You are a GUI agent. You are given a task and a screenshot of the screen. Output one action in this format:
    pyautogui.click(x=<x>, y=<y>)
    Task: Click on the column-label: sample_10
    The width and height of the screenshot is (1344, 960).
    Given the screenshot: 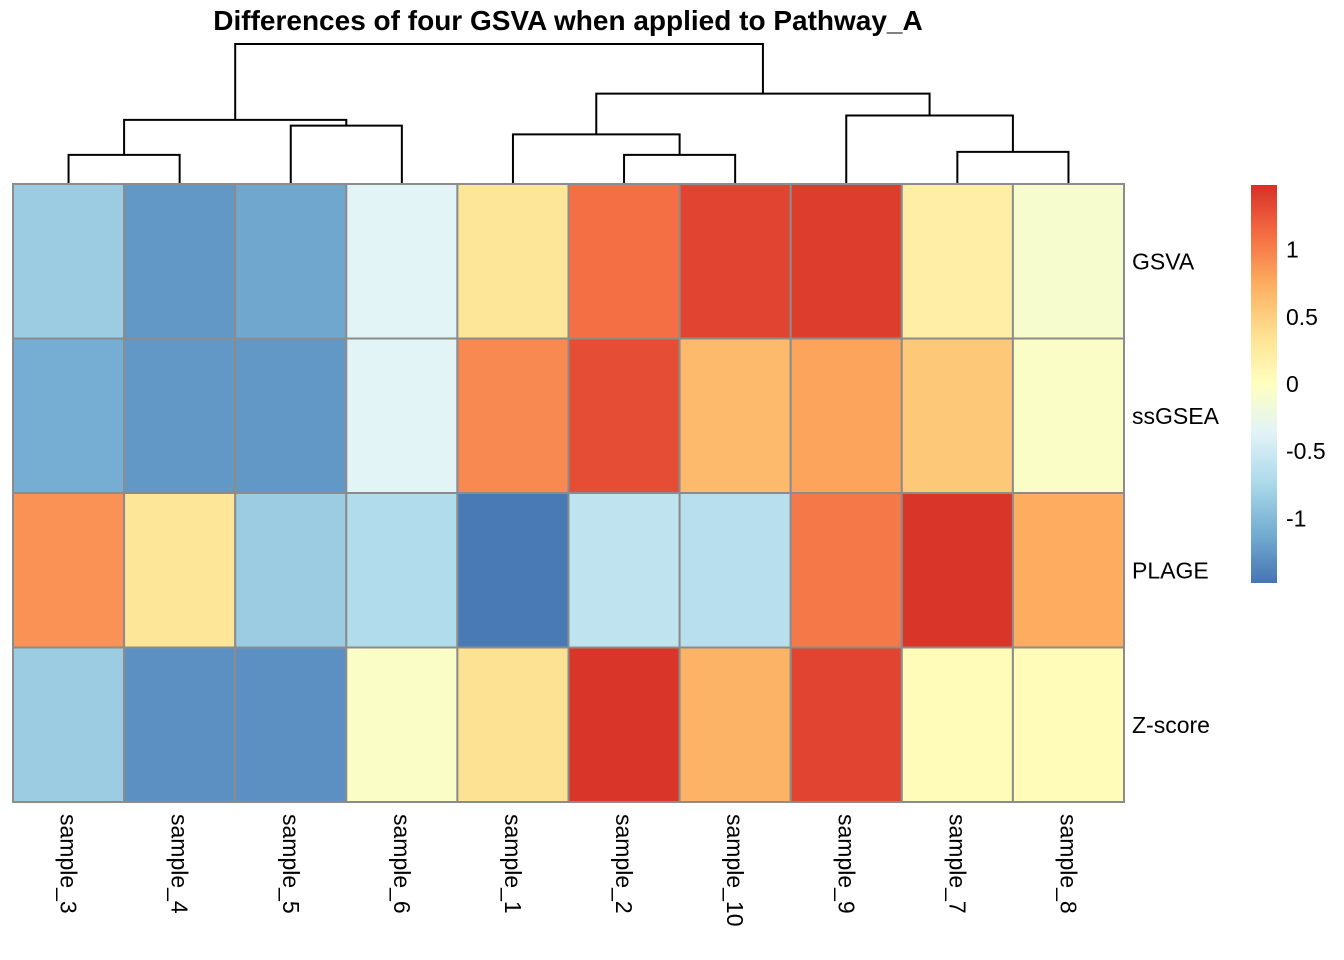 What is the action you would take?
    pyautogui.click(x=735, y=870)
    